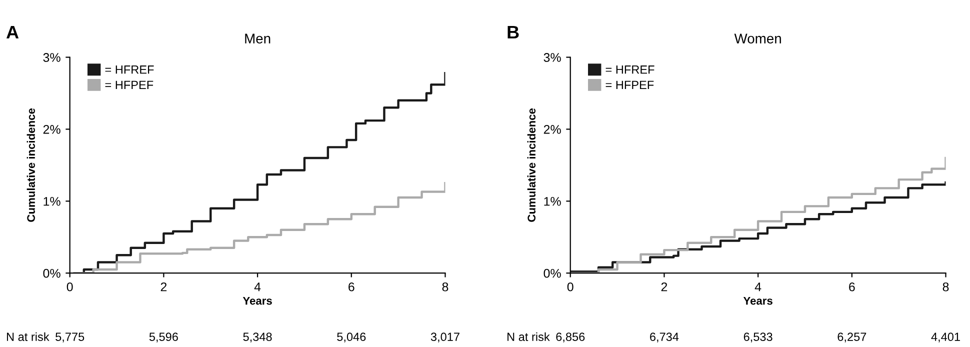  I want to click on text: 6,856, so click(570, 337).